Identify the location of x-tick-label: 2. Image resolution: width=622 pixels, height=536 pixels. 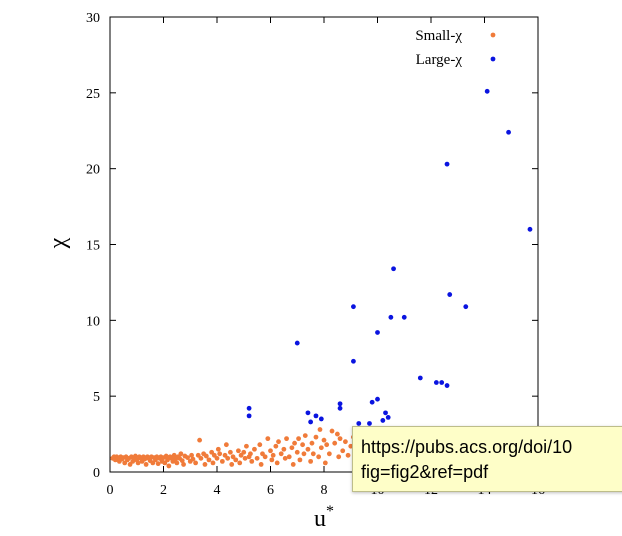
(163, 490).